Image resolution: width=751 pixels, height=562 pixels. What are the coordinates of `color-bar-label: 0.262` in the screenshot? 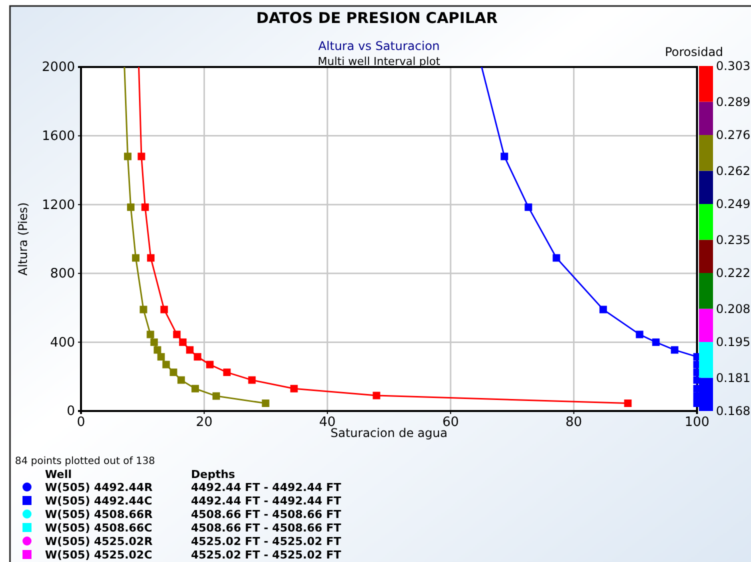 It's located at (733, 171).